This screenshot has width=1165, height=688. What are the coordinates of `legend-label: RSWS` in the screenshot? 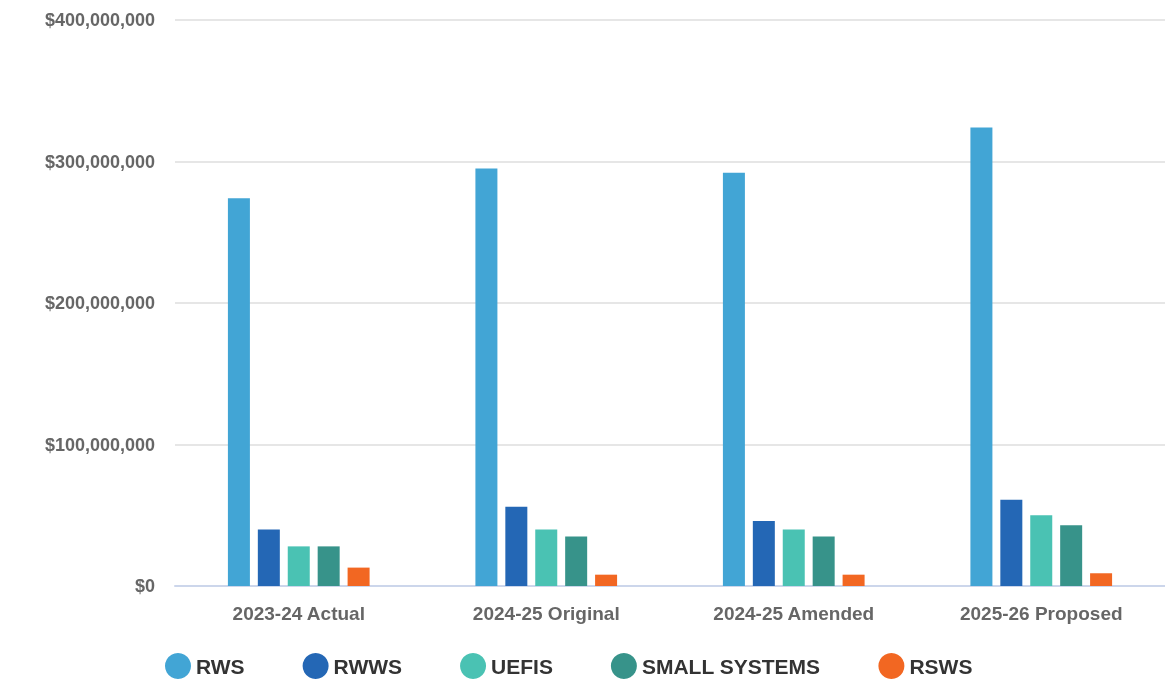 It's located at (941, 666).